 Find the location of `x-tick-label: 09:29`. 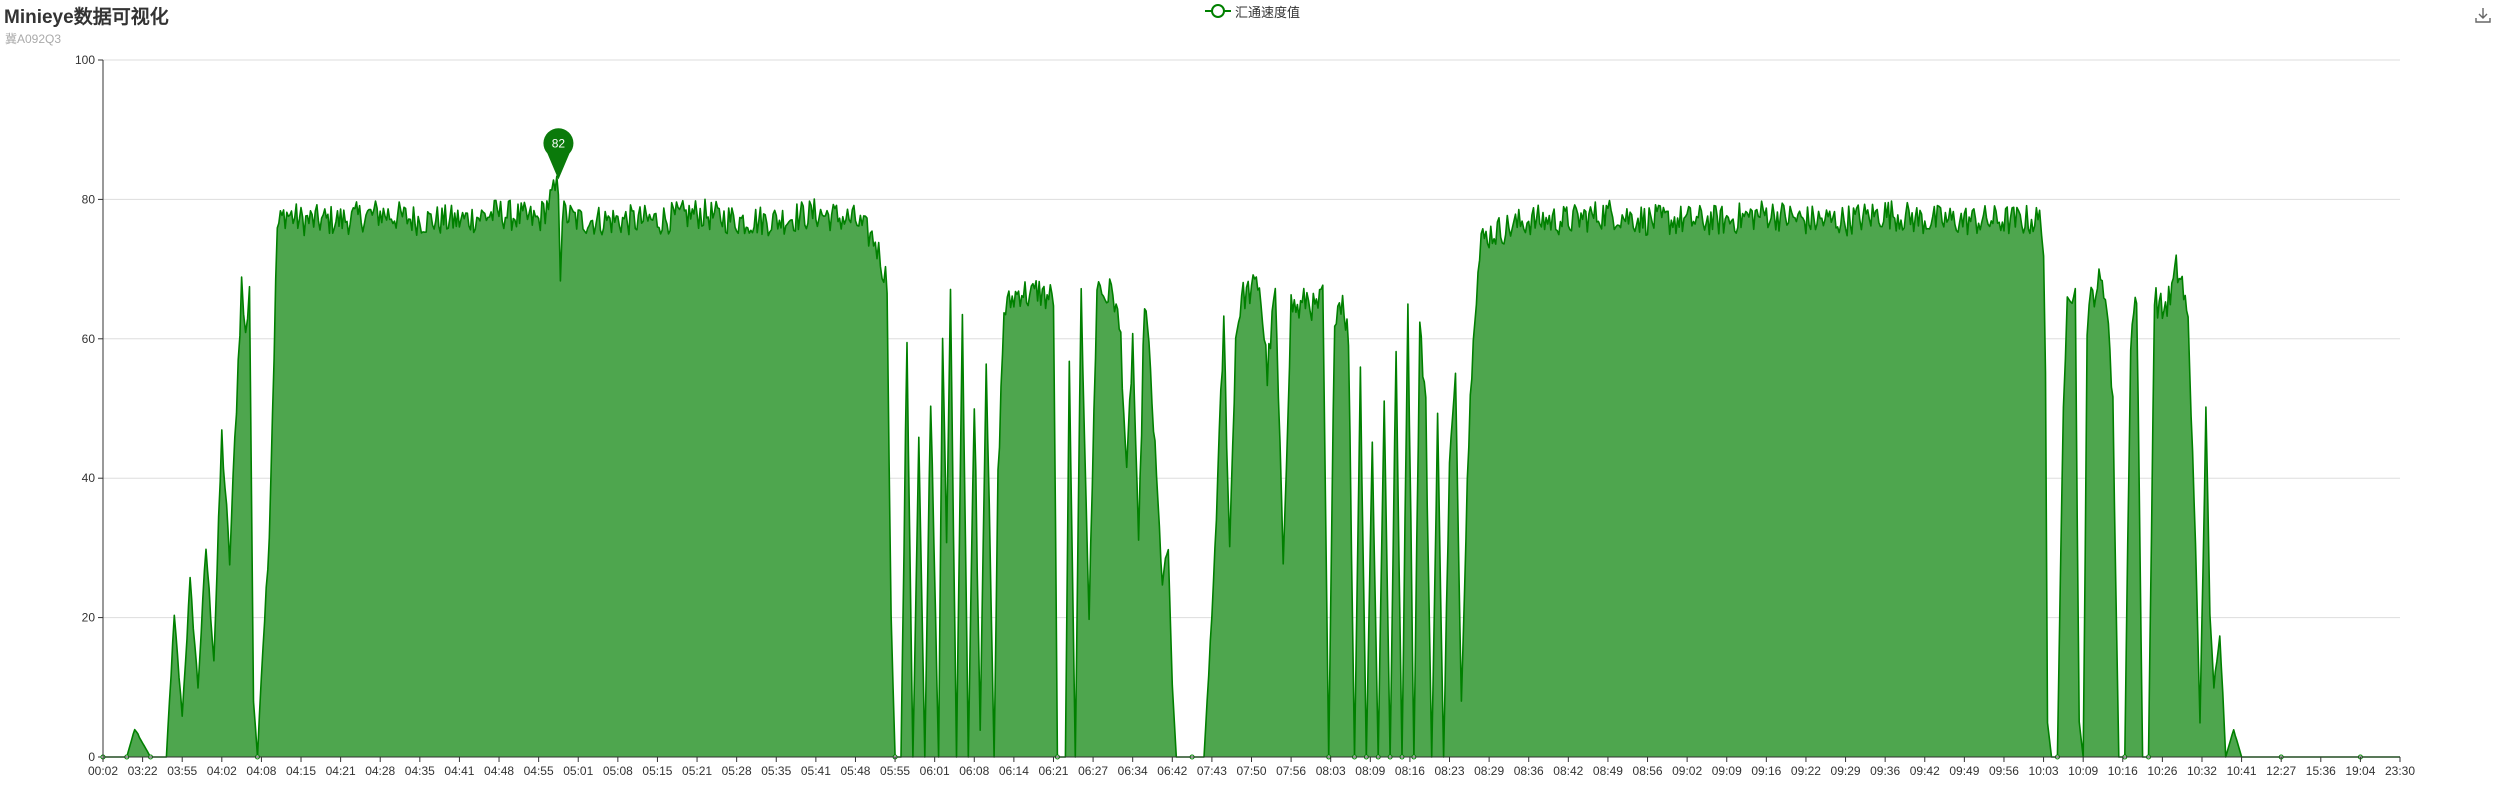

x-tick-label: 09:29 is located at coordinates (1846, 771).